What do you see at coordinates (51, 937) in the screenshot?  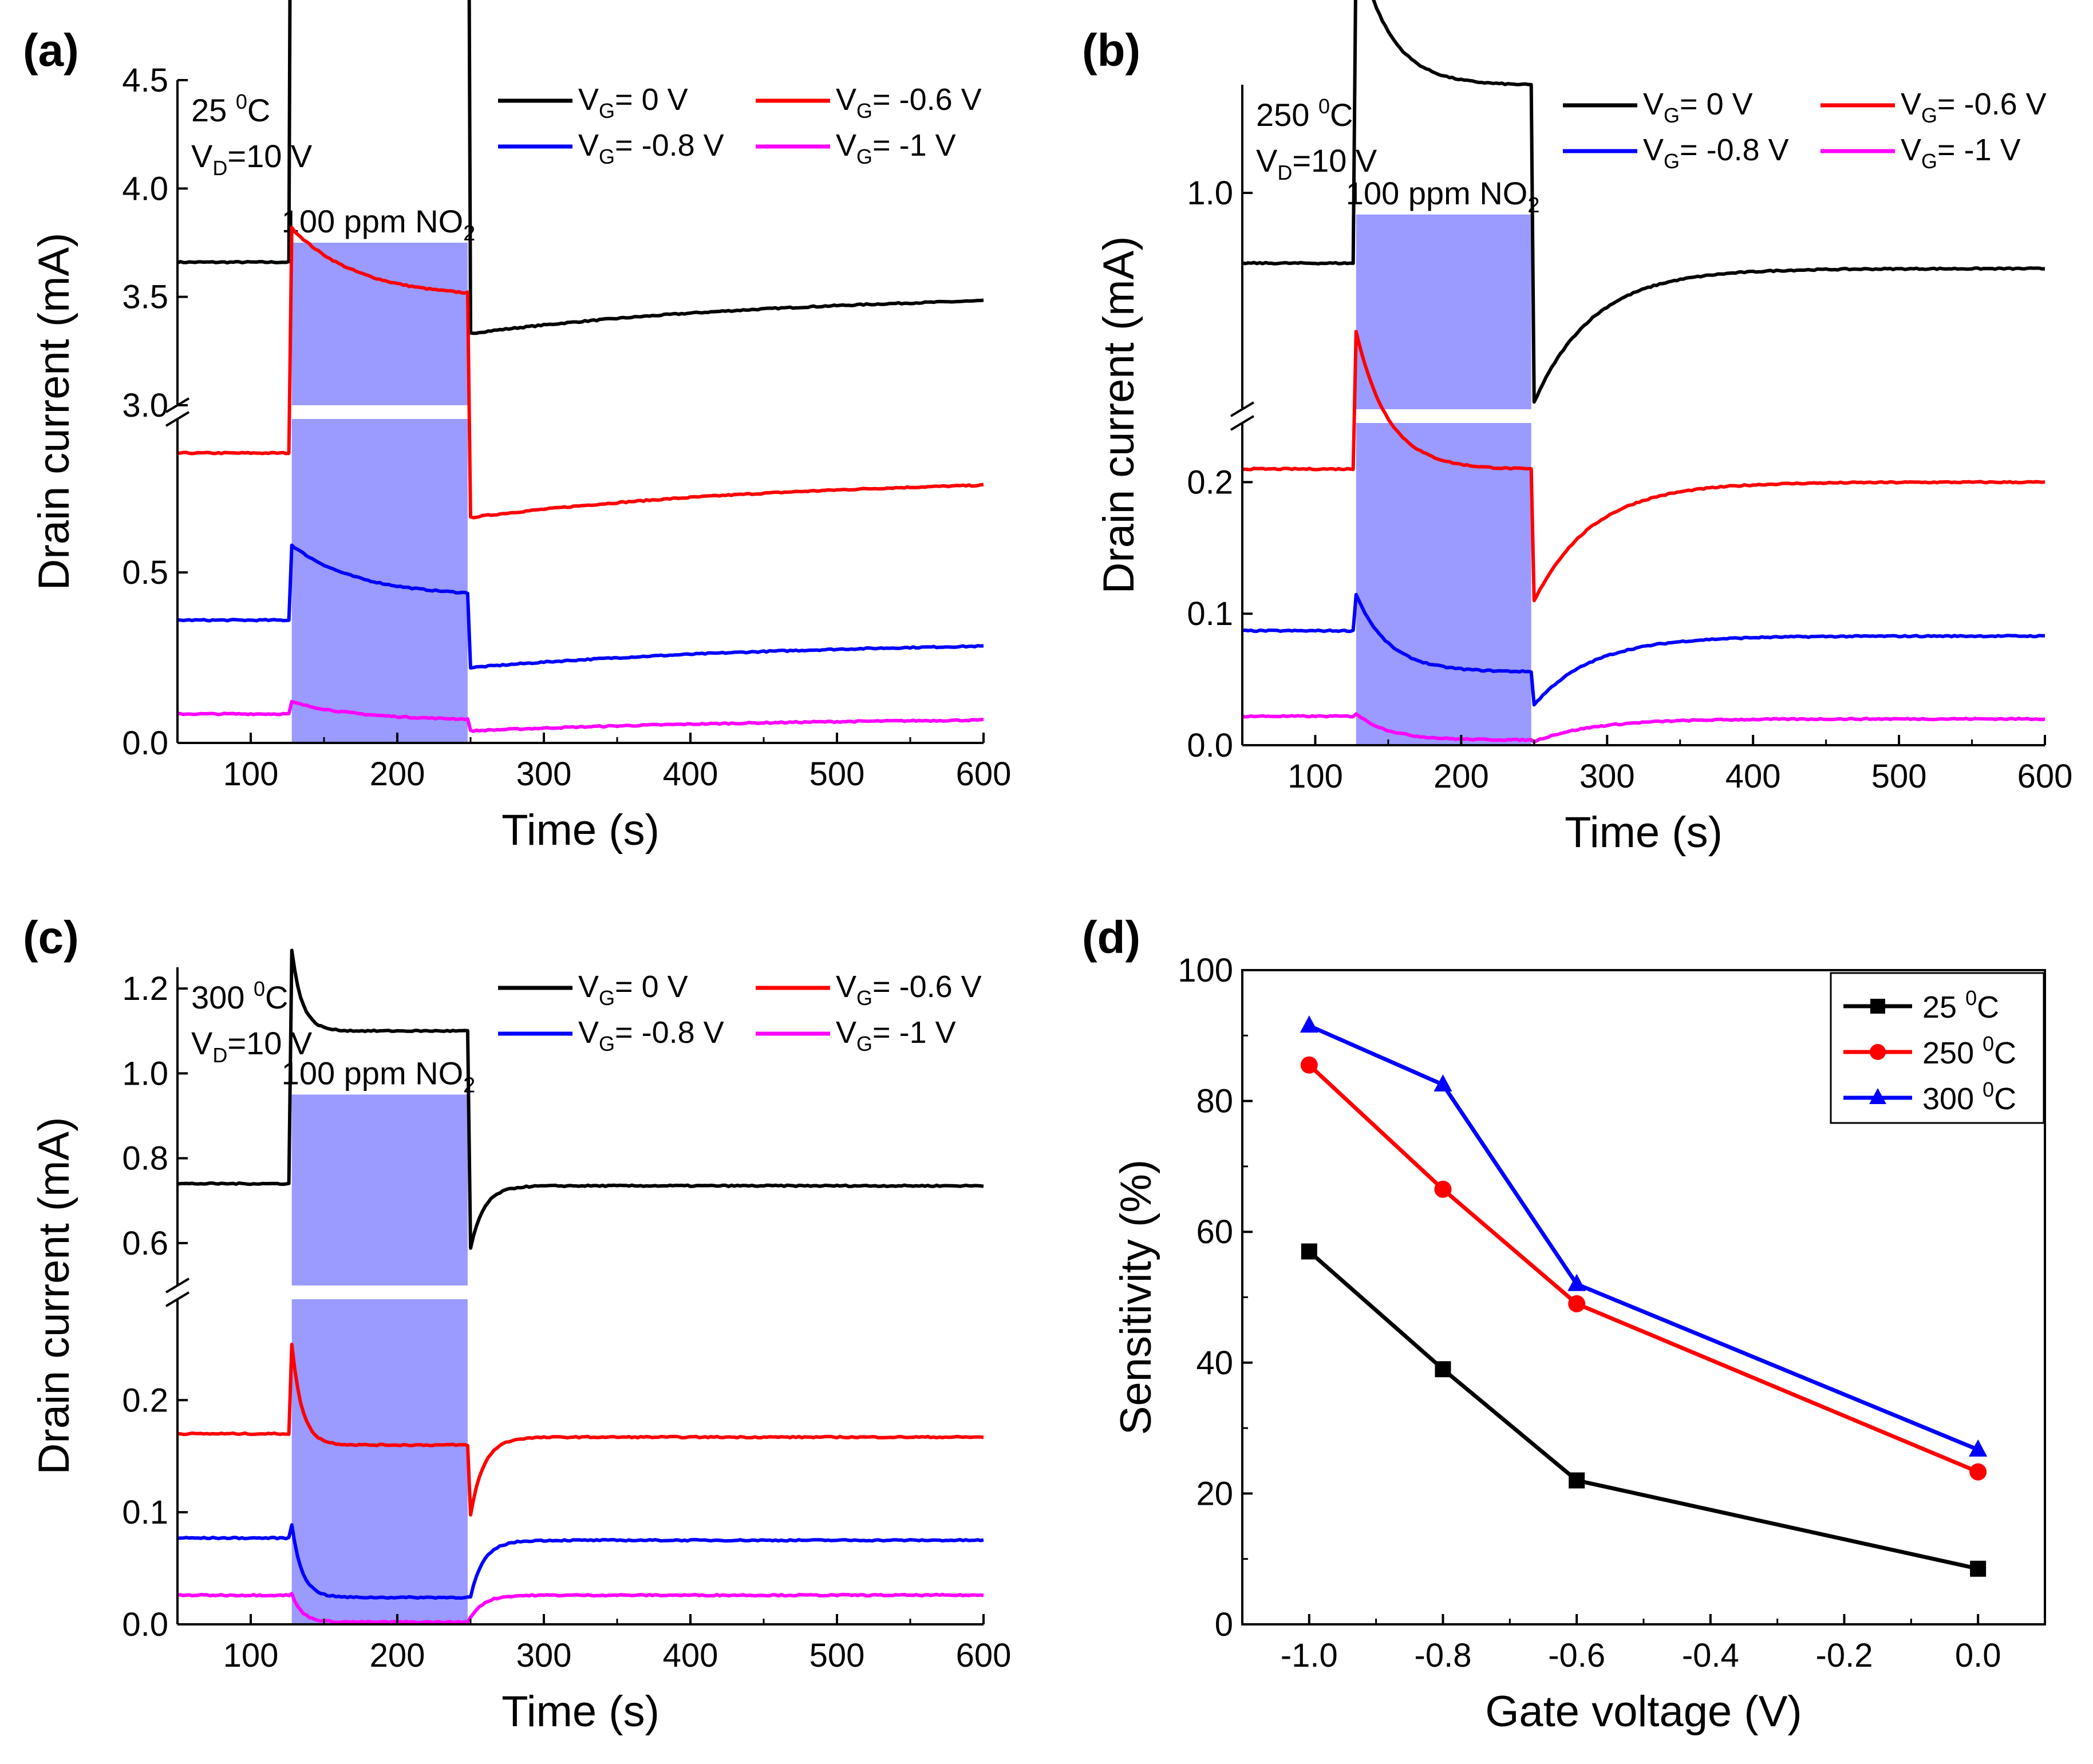 I see `panel-tag: (c)` at bounding box center [51, 937].